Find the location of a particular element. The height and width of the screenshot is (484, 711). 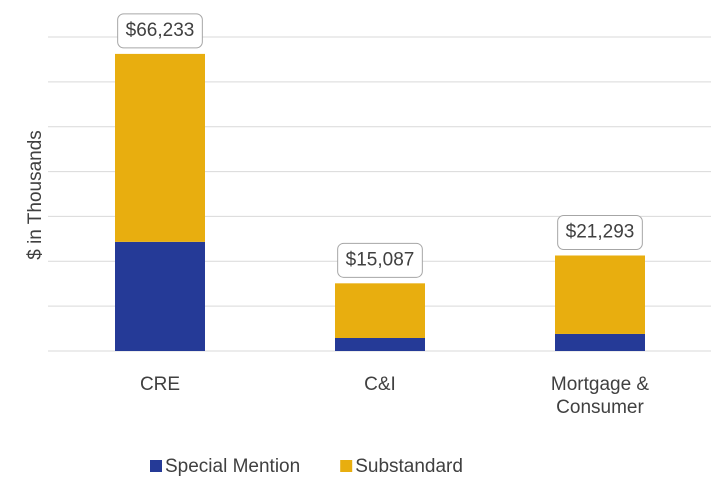

x-tick-label: C&I is located at coordinates (380, 384).